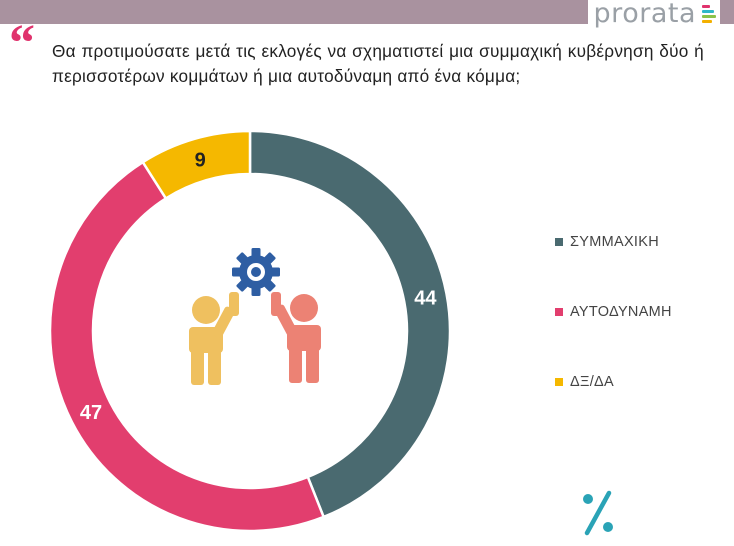 This screenshot has width=734, height=546. I want to click on legend-label: ΣΥΜΜΑΧΙΚΗ, so click(615, 242).